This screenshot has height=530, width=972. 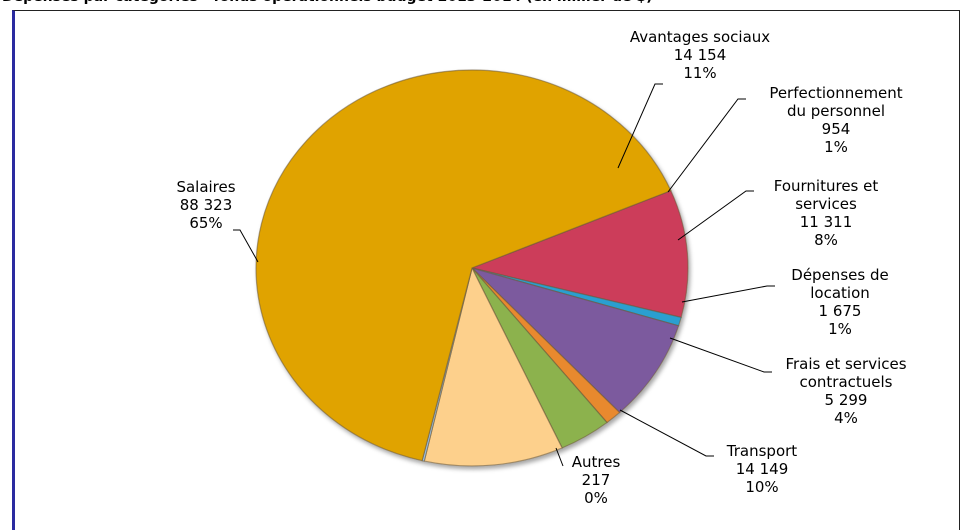 I want to click on slice-name-transport: Transport, so click(x=762, y=451).